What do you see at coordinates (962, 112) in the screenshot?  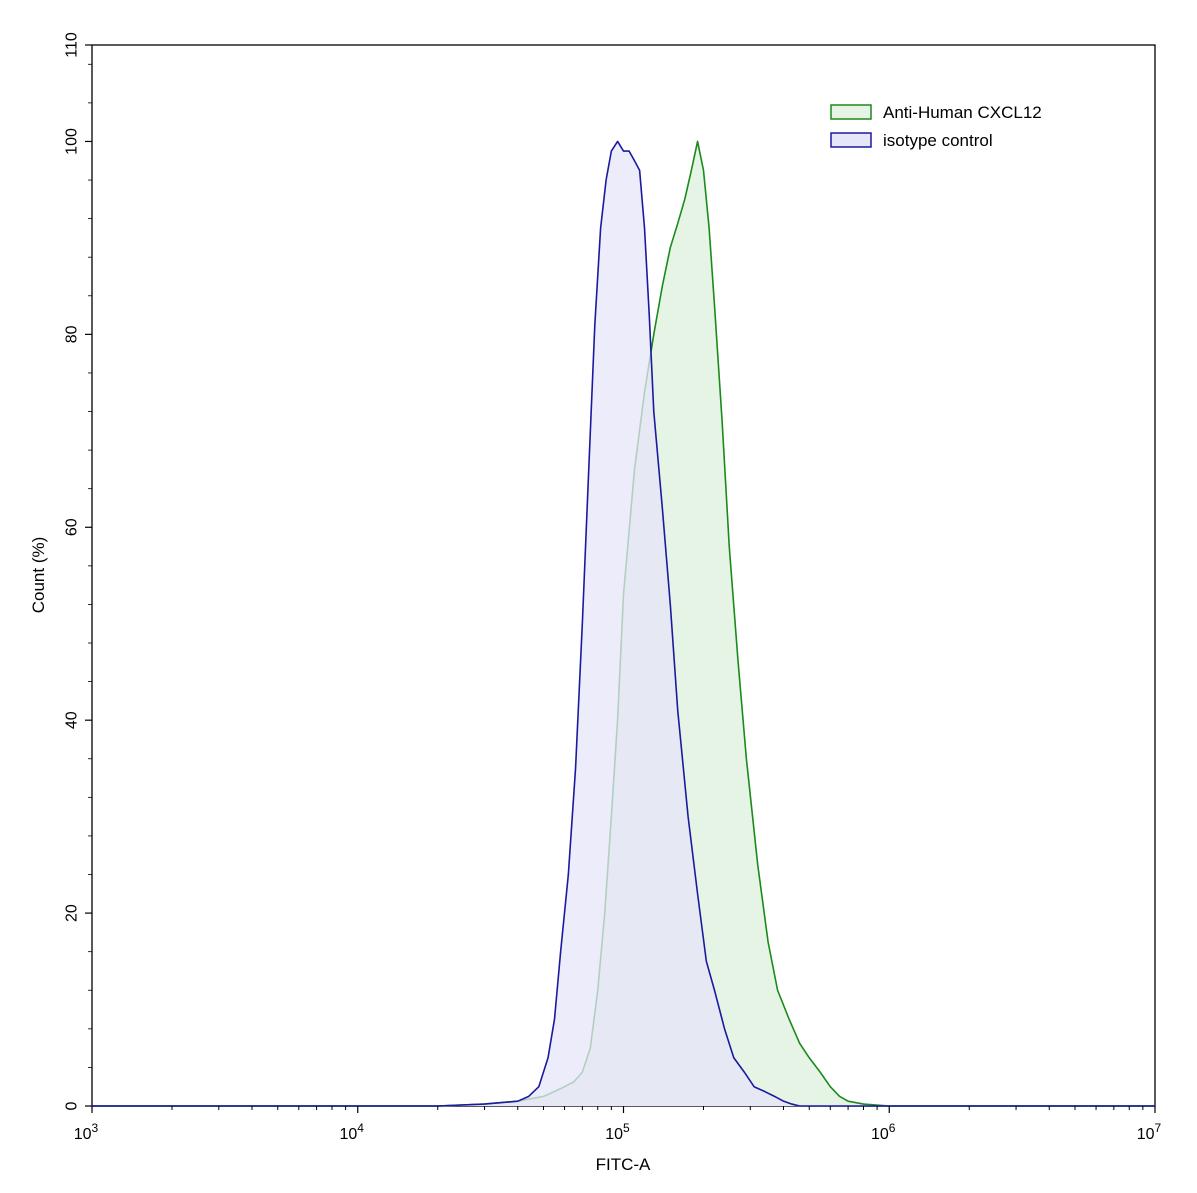 I see `legend-label: Anti-Human CXCL12` at bounding box center [962, 112].